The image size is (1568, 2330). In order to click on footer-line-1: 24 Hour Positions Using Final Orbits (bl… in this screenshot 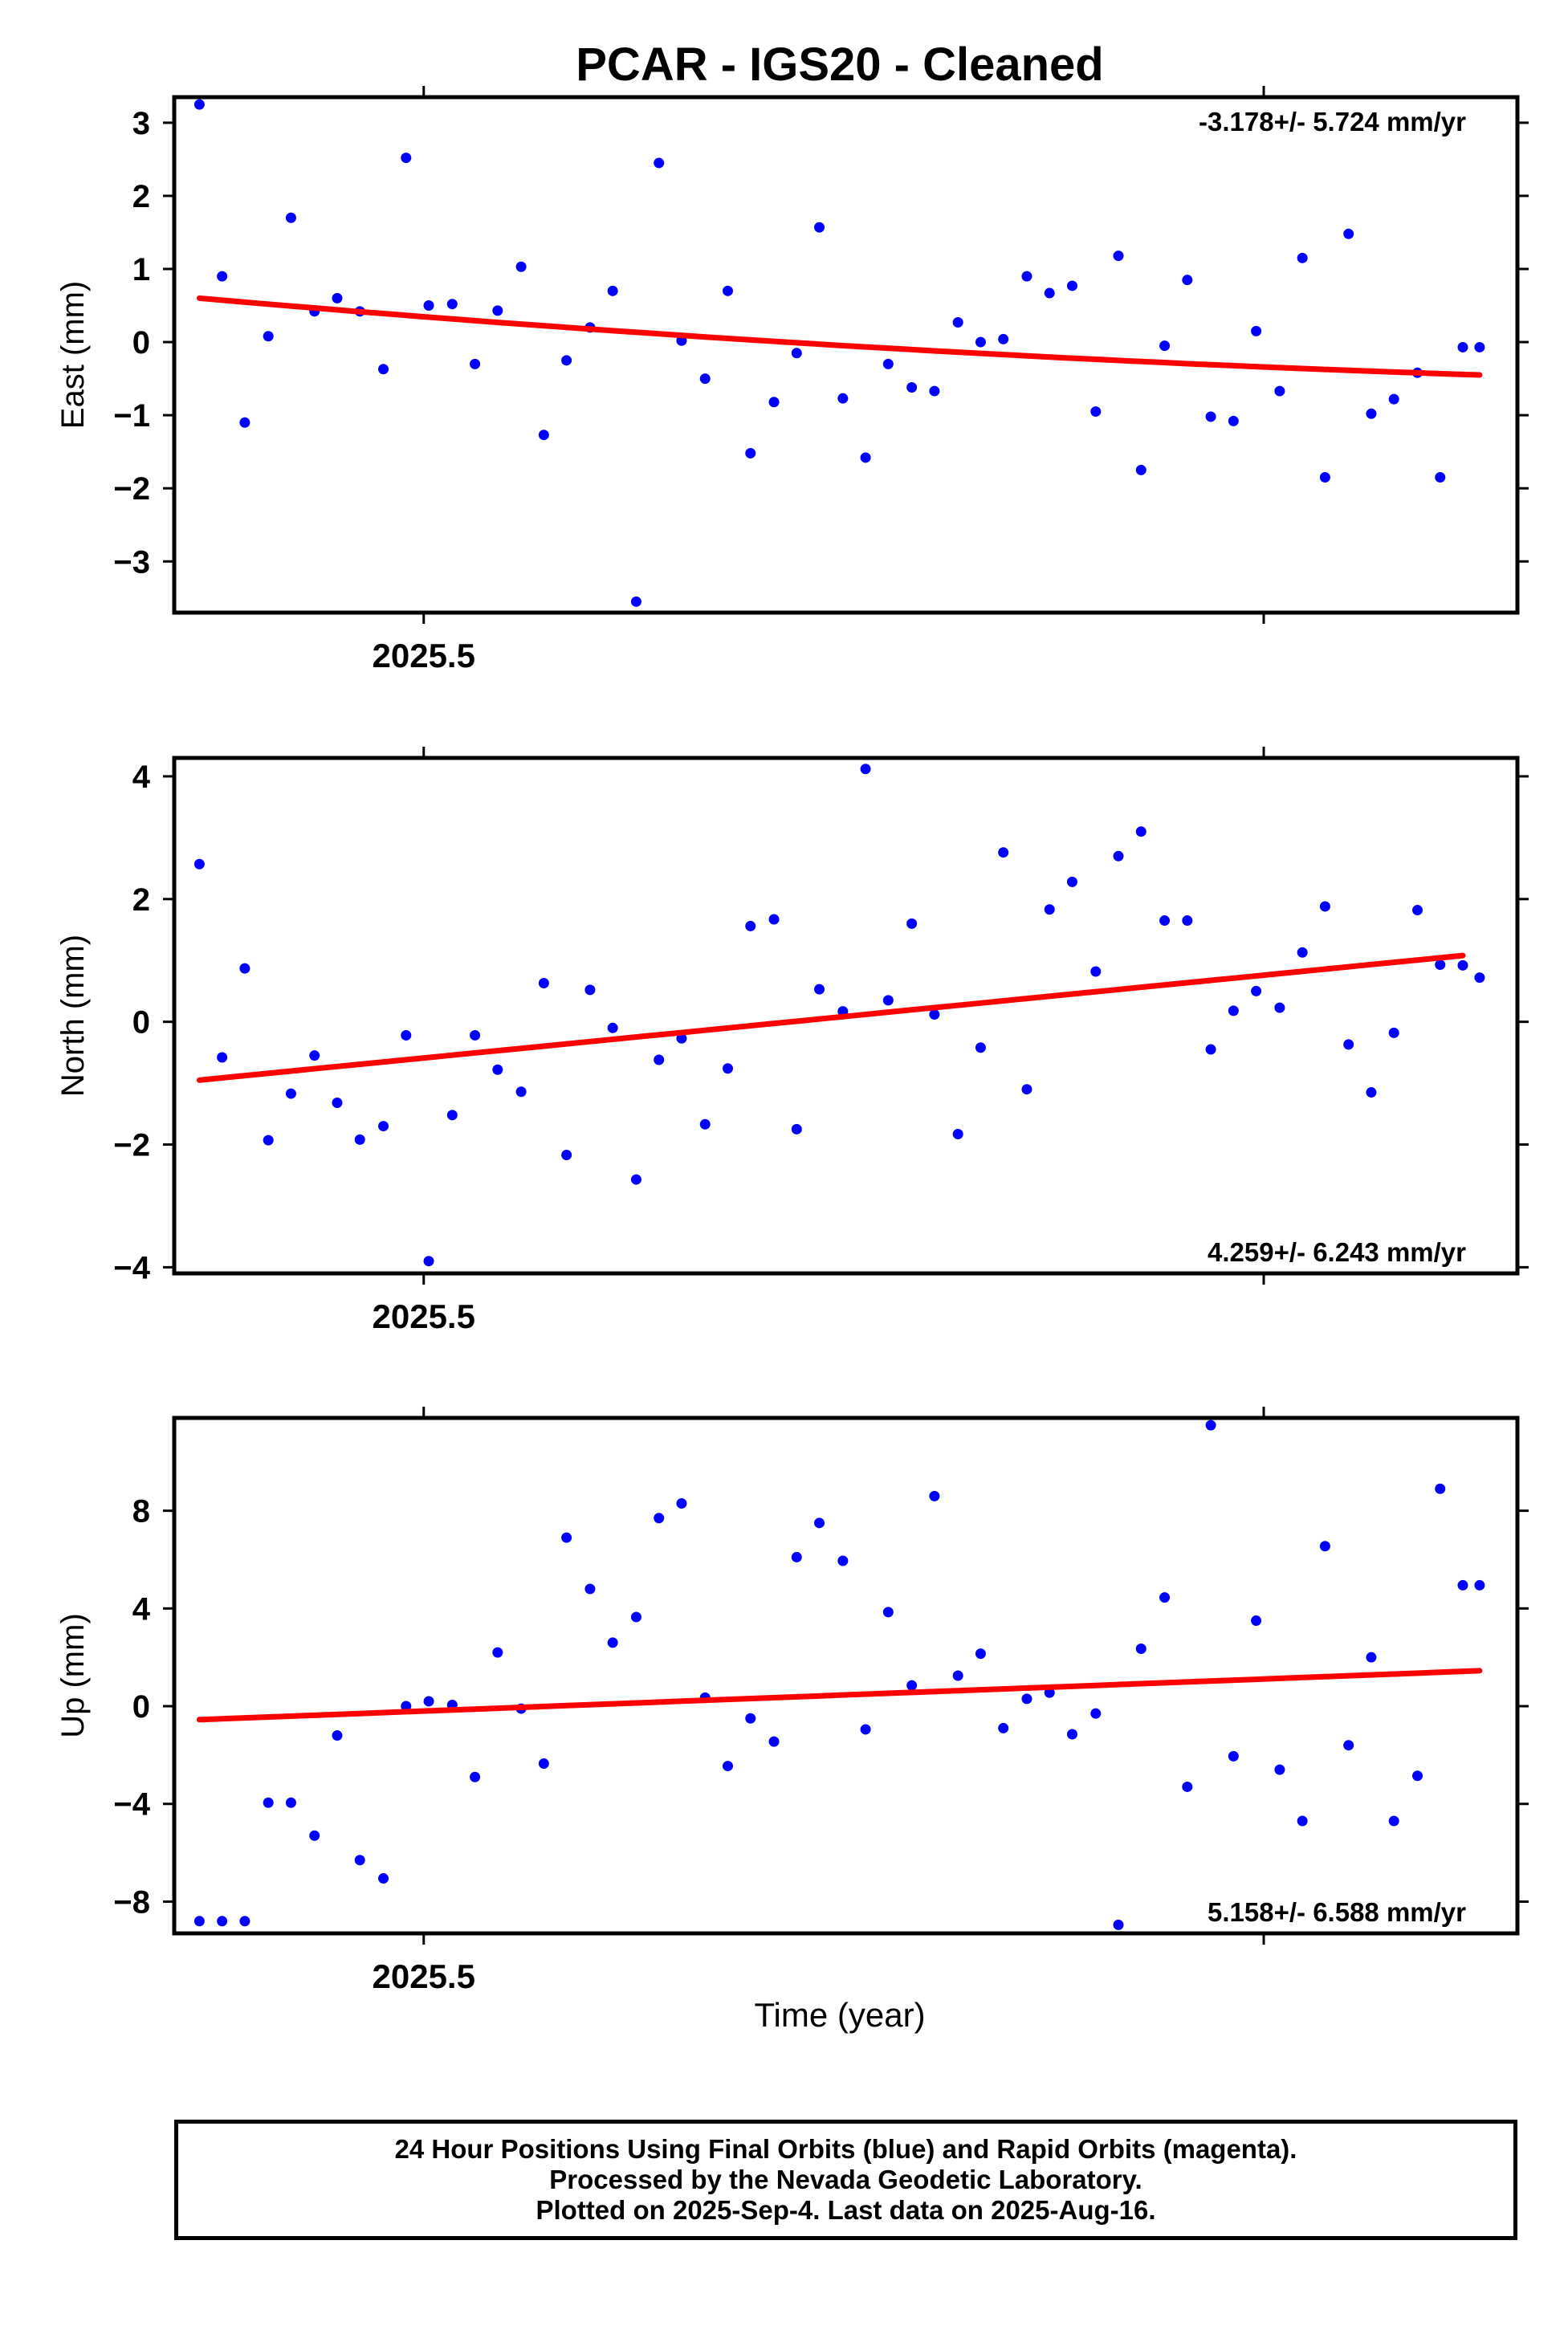, I will do `click(845, 2149)`.